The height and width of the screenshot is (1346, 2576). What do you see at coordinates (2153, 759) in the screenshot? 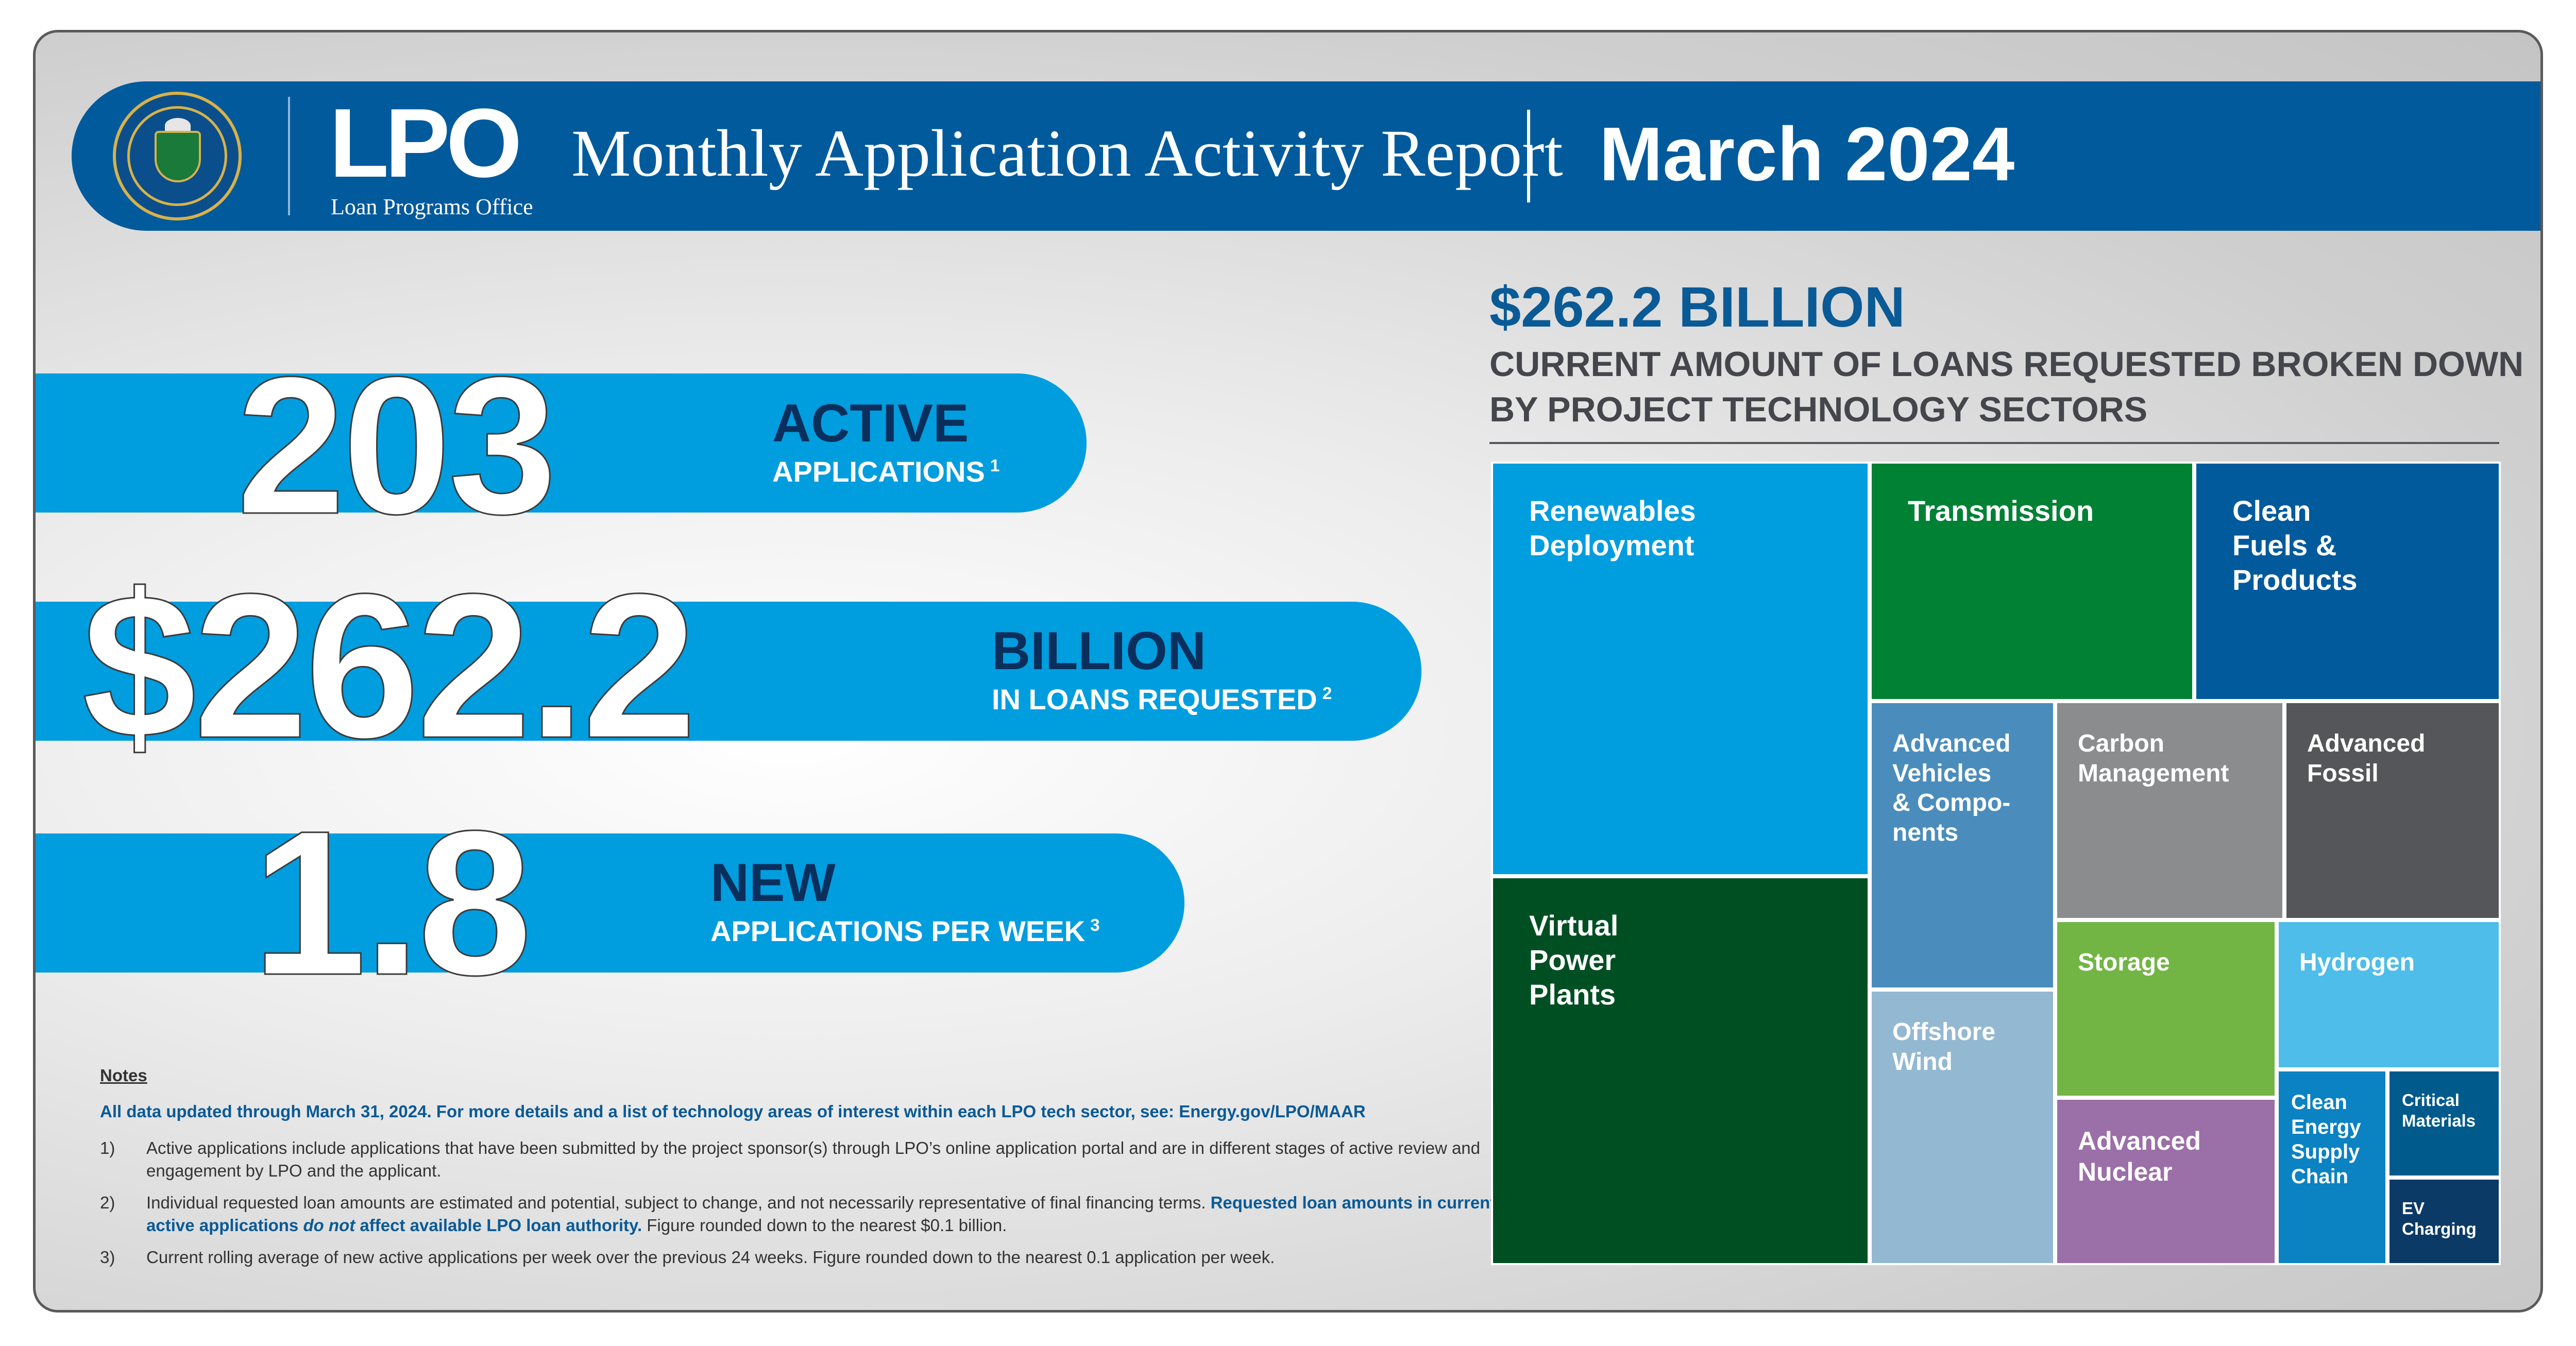
I see `treemap-tile-label: Carbon Management` at bounding box center [2153, 759].